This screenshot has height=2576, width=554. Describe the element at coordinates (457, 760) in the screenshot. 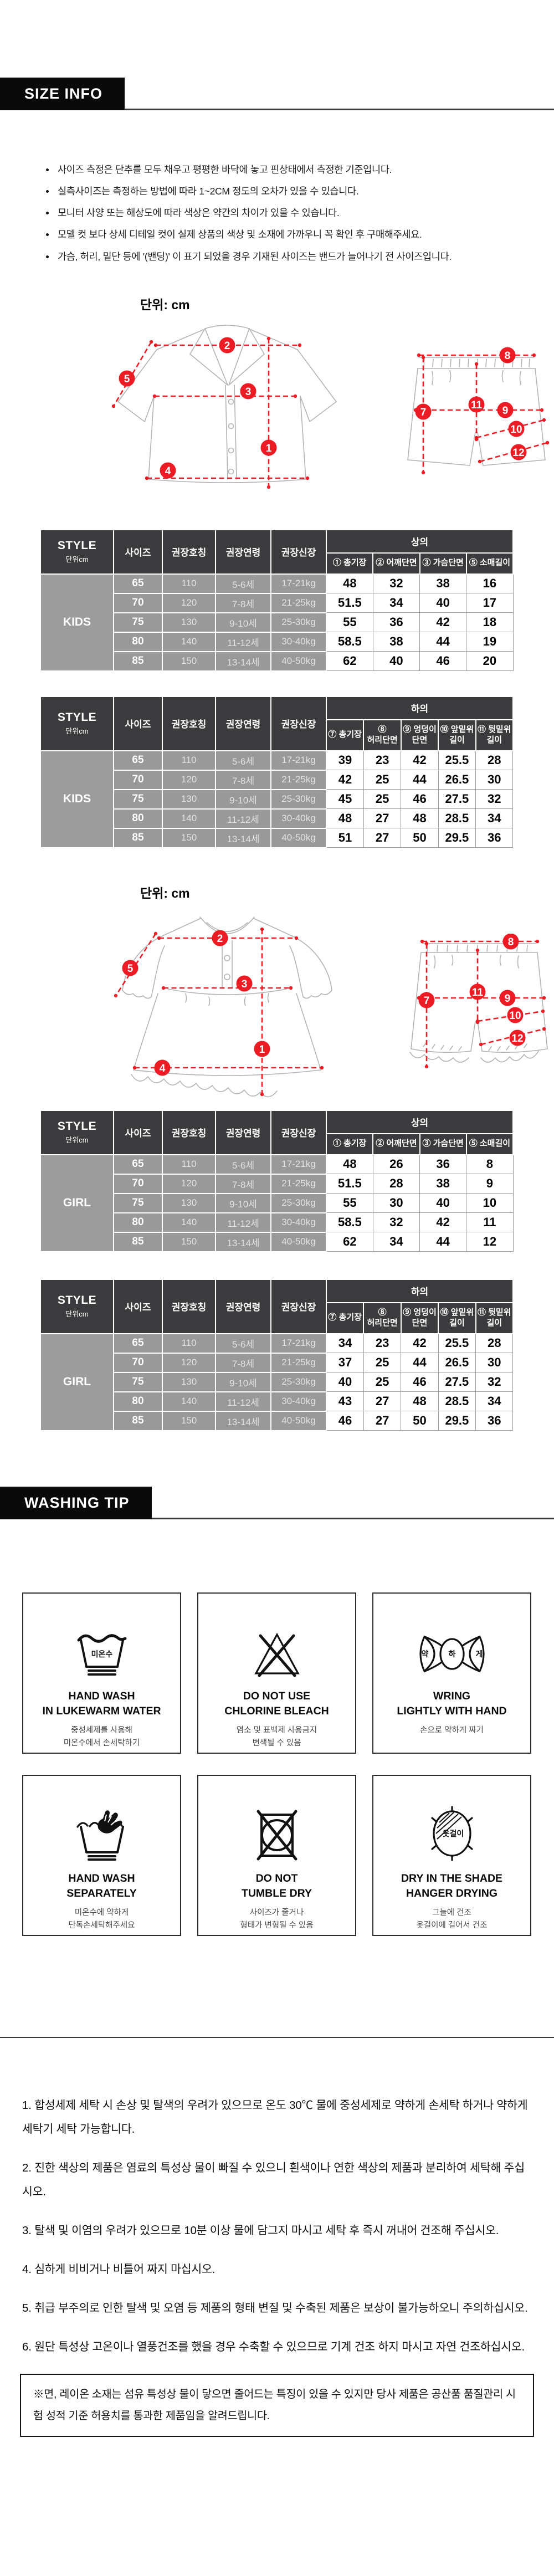

I see `value-cell: 25.5` at that location.